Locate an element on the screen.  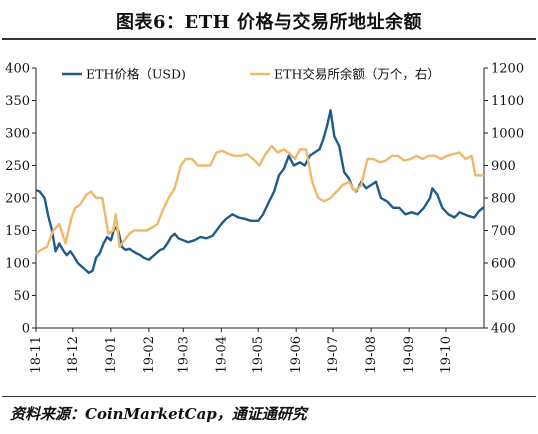
left-tick-label: 0 is located at coordinates (26, 329).